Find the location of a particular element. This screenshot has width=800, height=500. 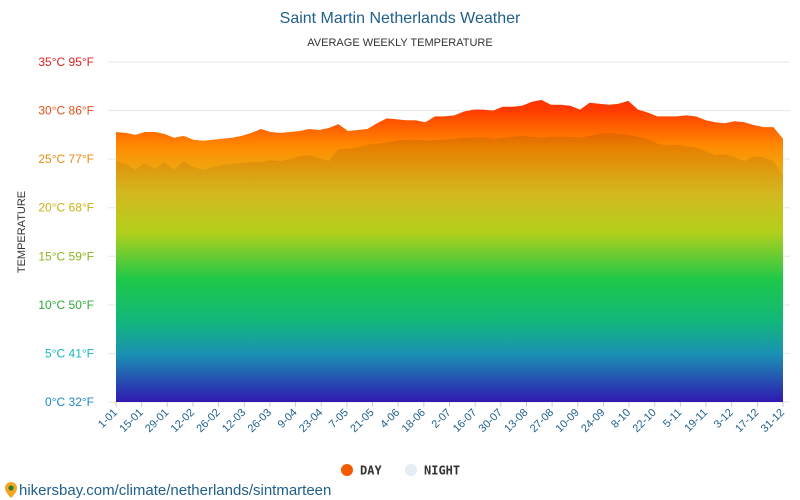

x-tick-label: 13-08 is located at coordinates (516, 421).